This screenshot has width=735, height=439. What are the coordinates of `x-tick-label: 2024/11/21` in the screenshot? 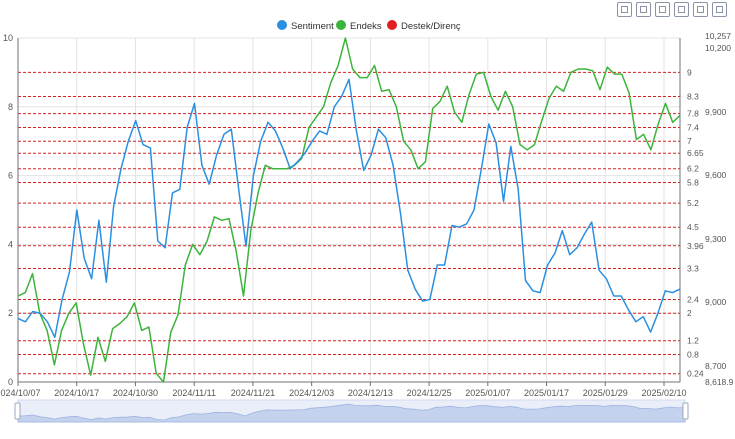 It's located at (253, 393).